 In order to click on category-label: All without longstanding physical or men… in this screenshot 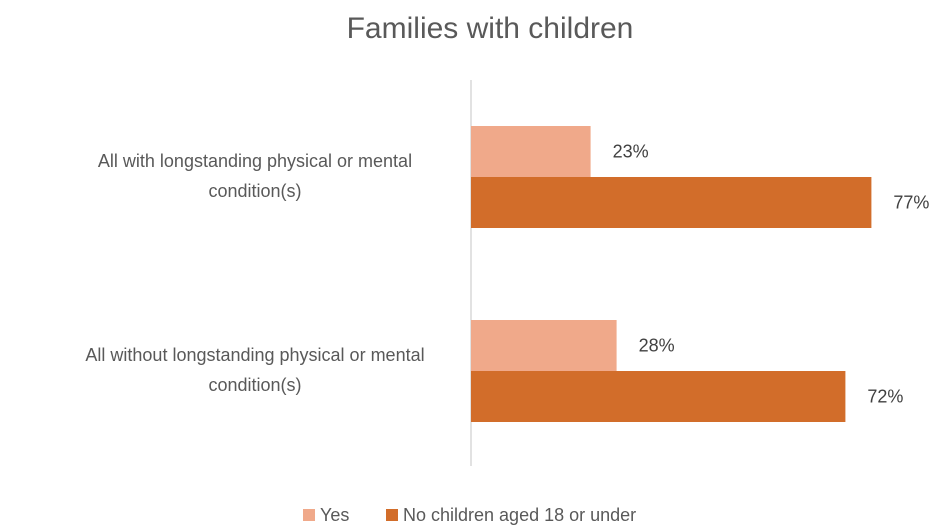, I will do `click(254, 355)`.